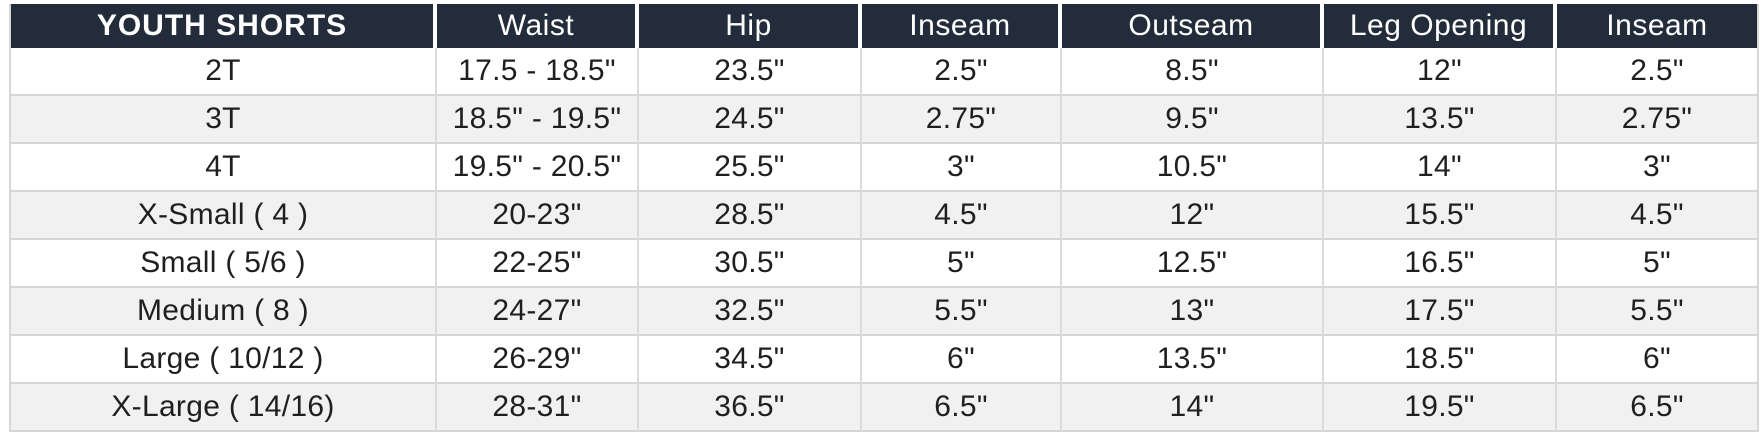 This screenshot has height=436, width=1764. I want to click on measurement-cell: 30.5", so click(750, 264).